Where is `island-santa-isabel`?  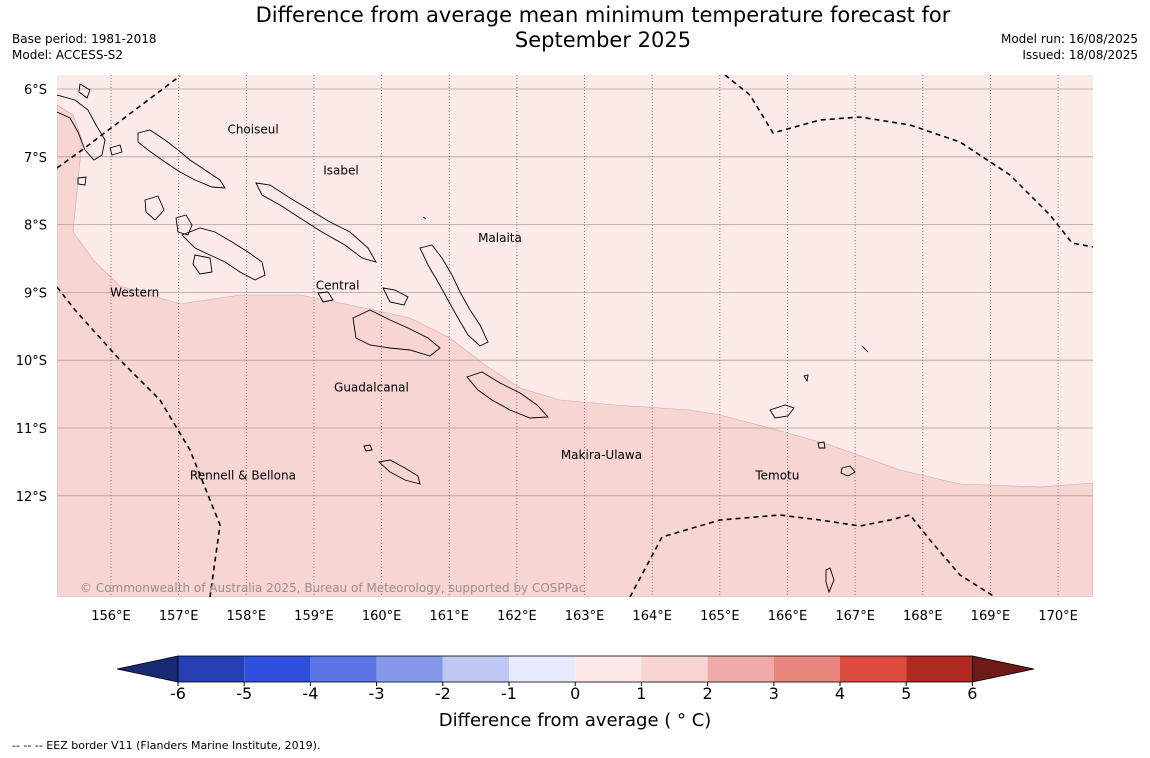
island-santa-isabel is located at coordinates (316, 222).